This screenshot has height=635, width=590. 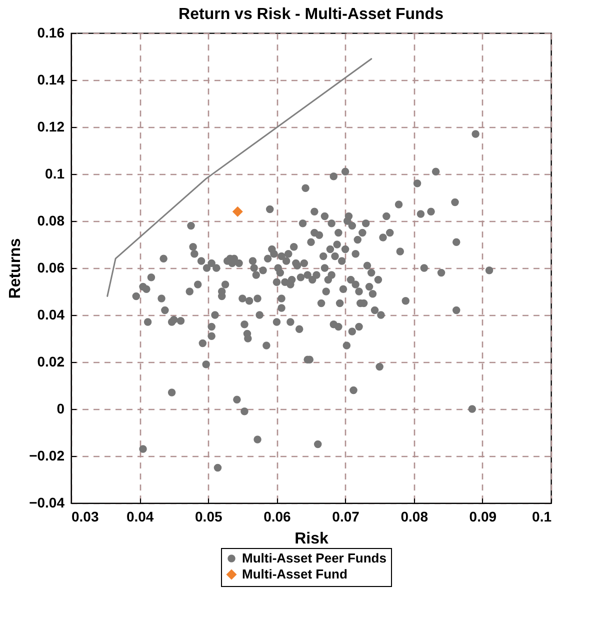 What do you see at coordinates (311, 539) in the screenshot?
I see `x-axis-title: Risk` at bounding box center [311, 539].